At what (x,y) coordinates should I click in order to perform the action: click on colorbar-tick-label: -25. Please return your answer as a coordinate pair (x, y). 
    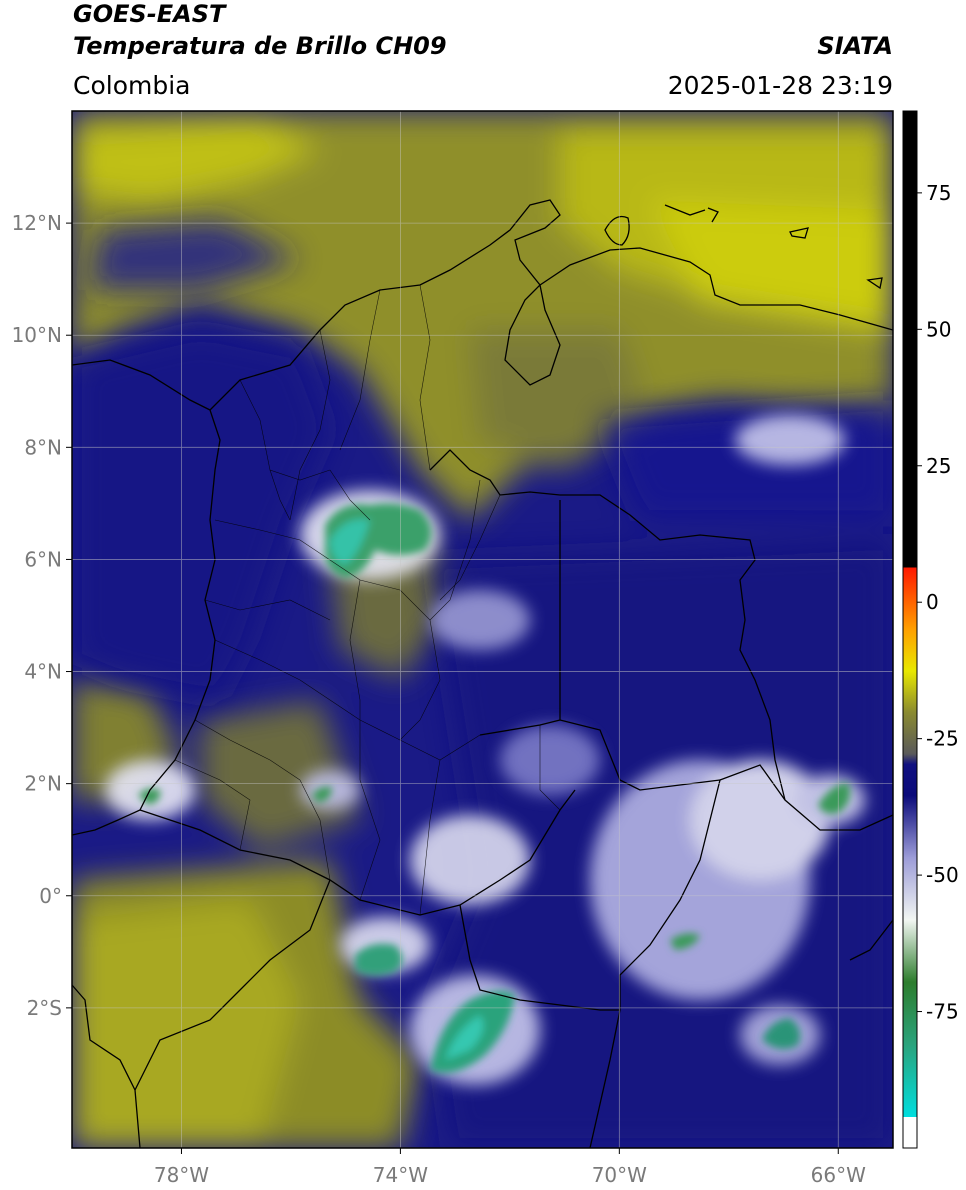
    Looking at the image, I should click on (942, 739).